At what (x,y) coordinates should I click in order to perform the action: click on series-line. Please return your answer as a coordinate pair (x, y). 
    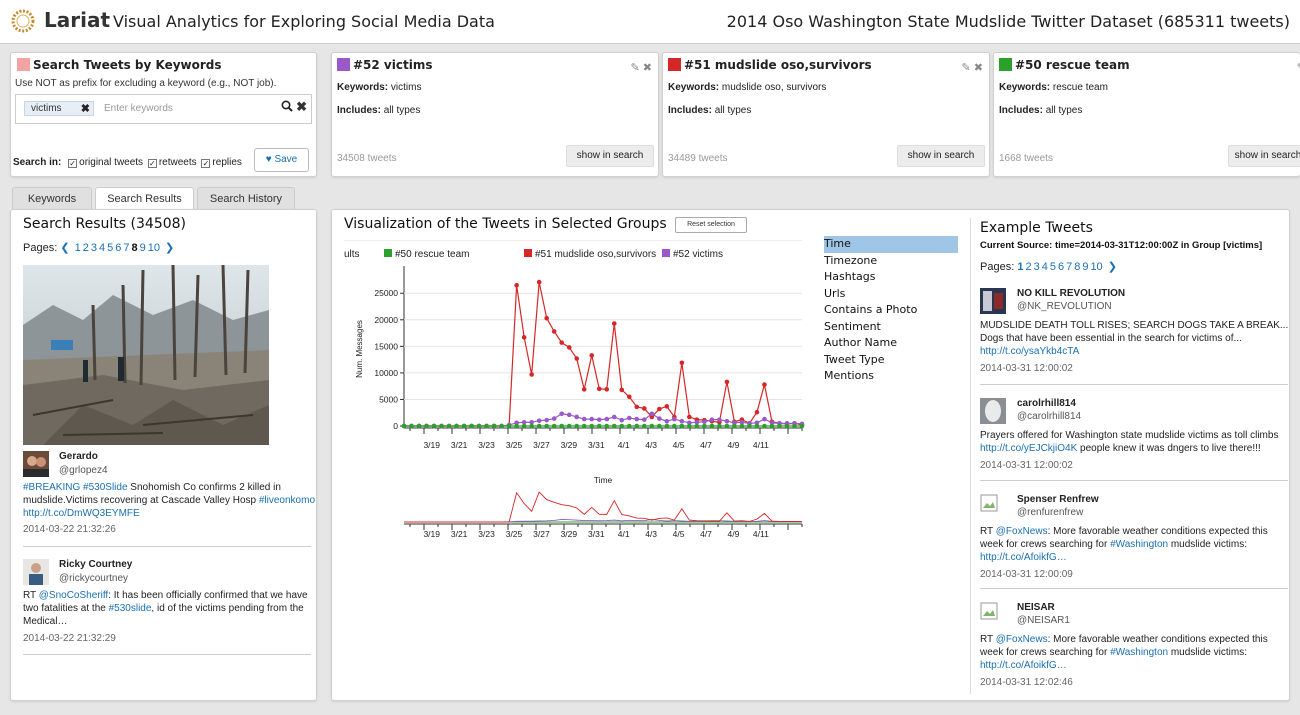
    Looking at the image, I should click on (603, 354).